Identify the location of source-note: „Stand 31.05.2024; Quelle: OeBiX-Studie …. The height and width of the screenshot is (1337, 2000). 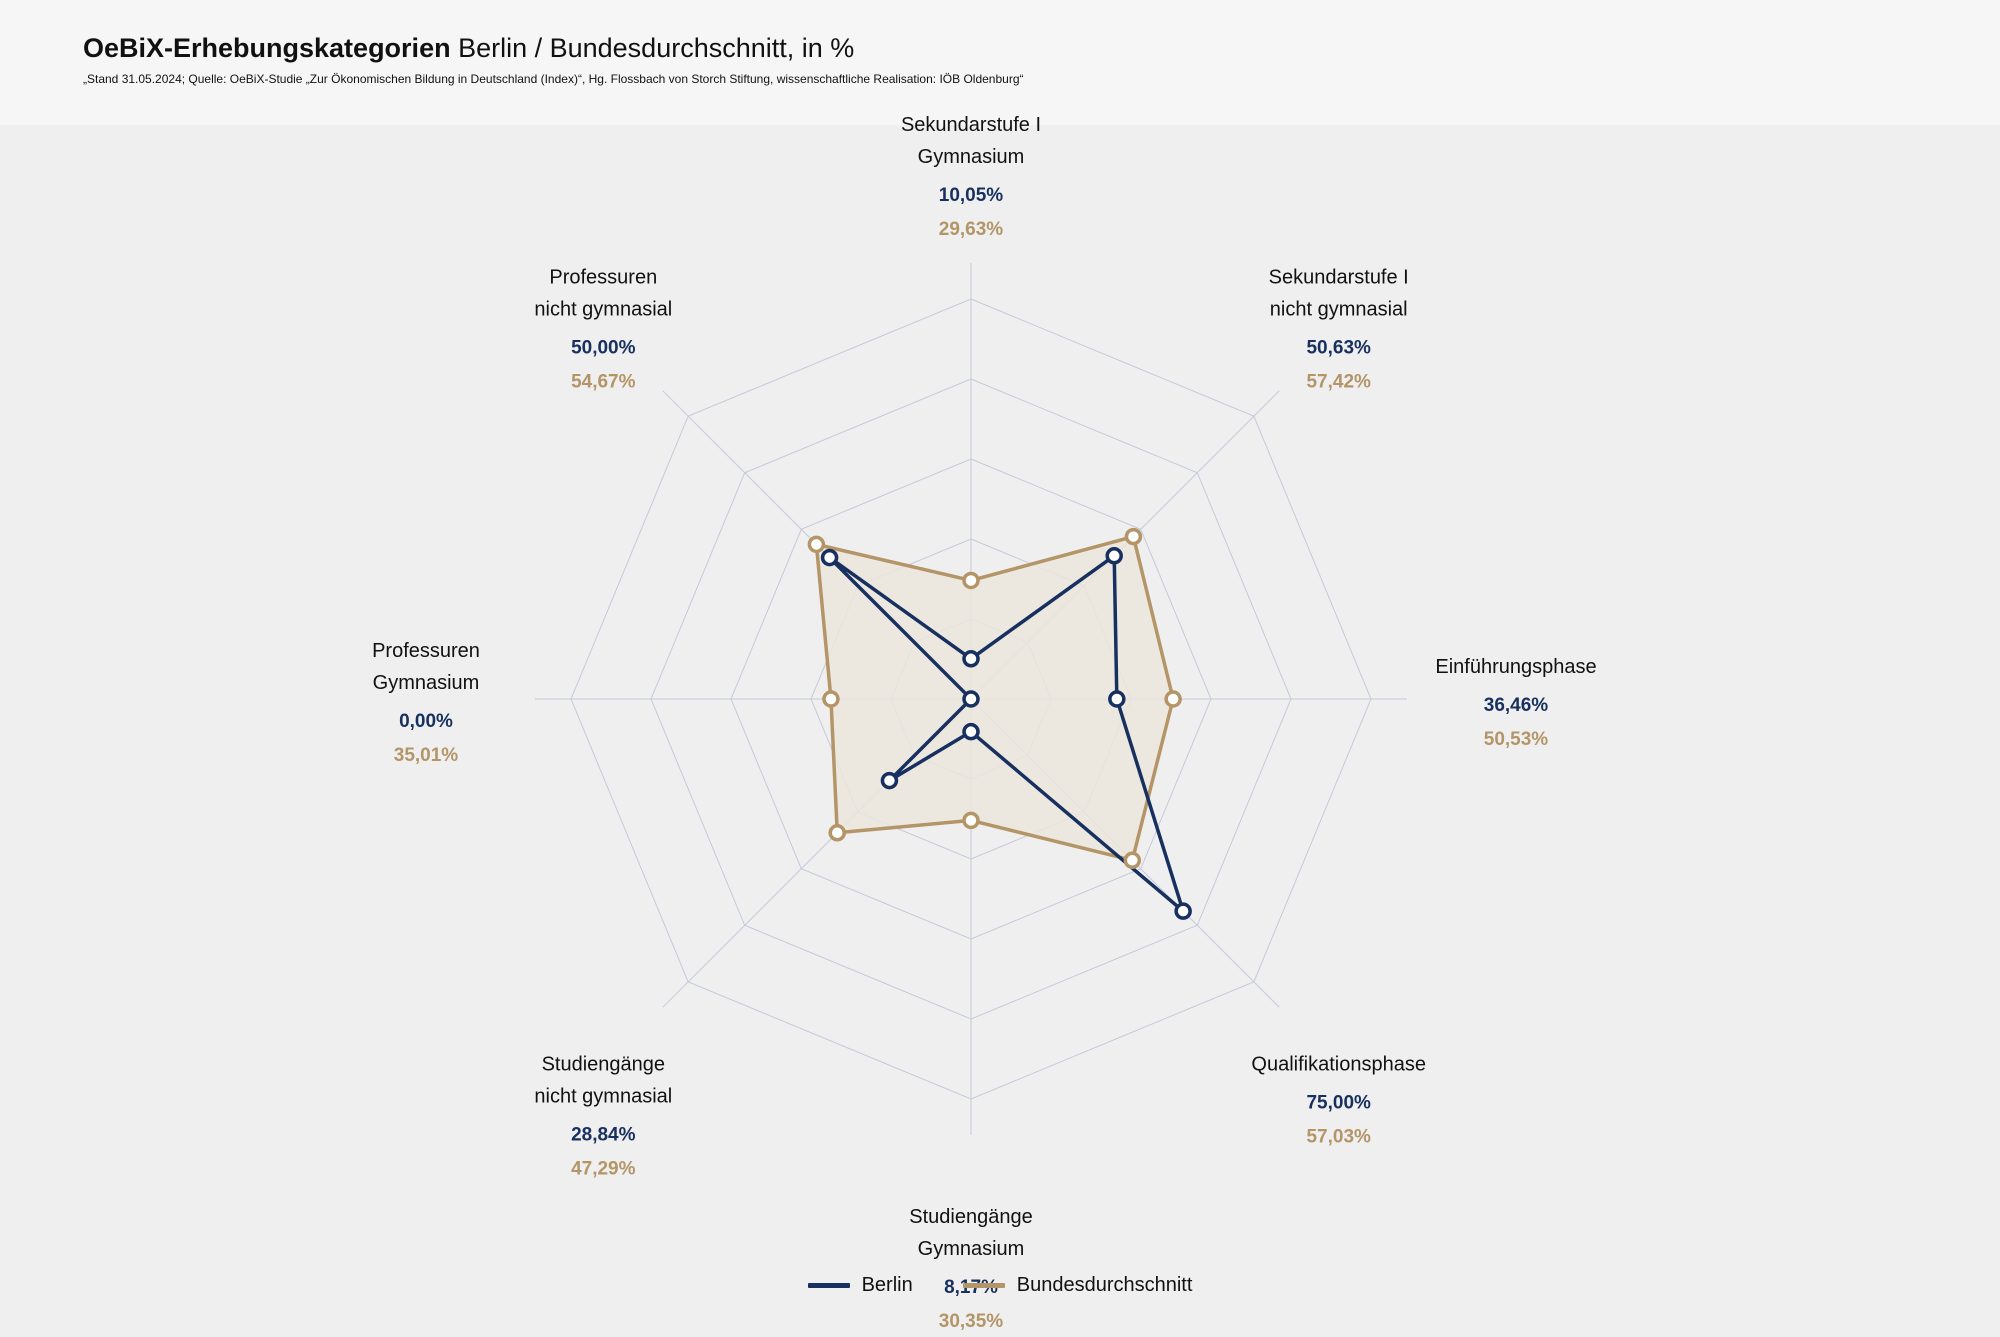
(553, 79).